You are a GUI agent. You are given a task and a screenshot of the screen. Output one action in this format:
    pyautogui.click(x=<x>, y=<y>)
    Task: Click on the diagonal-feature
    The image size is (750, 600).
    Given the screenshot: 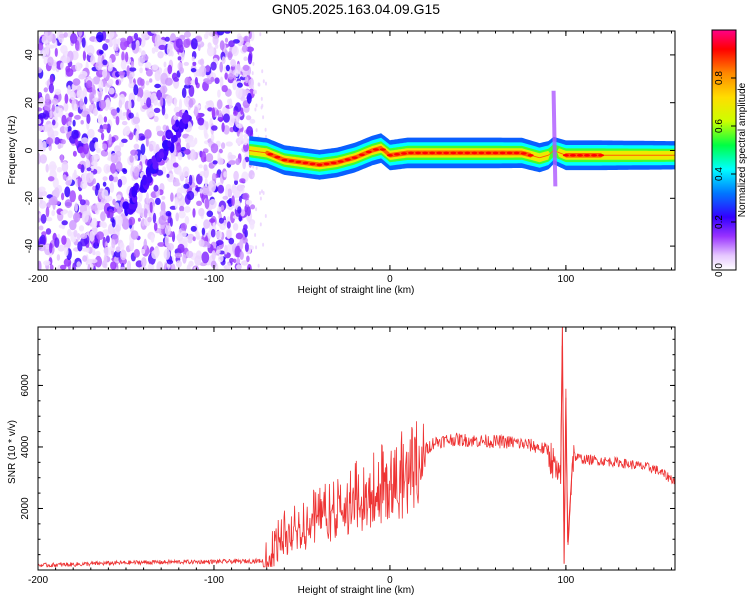 What is the action you would take?
    pyautogui.click(x=157, y=163)
    